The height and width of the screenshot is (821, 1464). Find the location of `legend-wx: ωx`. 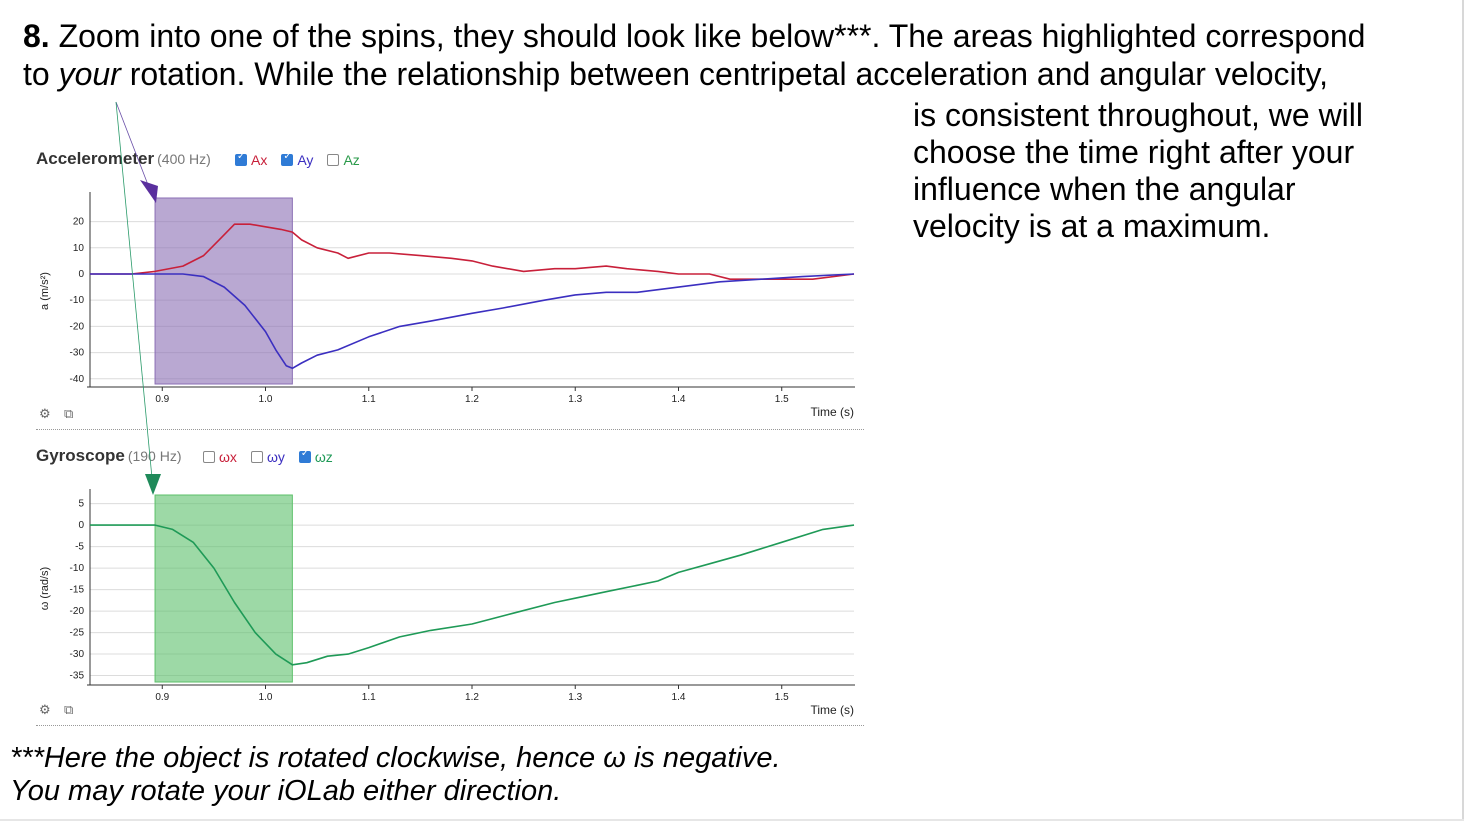

legend-wx: ωx is located at coordinates (220, 457).